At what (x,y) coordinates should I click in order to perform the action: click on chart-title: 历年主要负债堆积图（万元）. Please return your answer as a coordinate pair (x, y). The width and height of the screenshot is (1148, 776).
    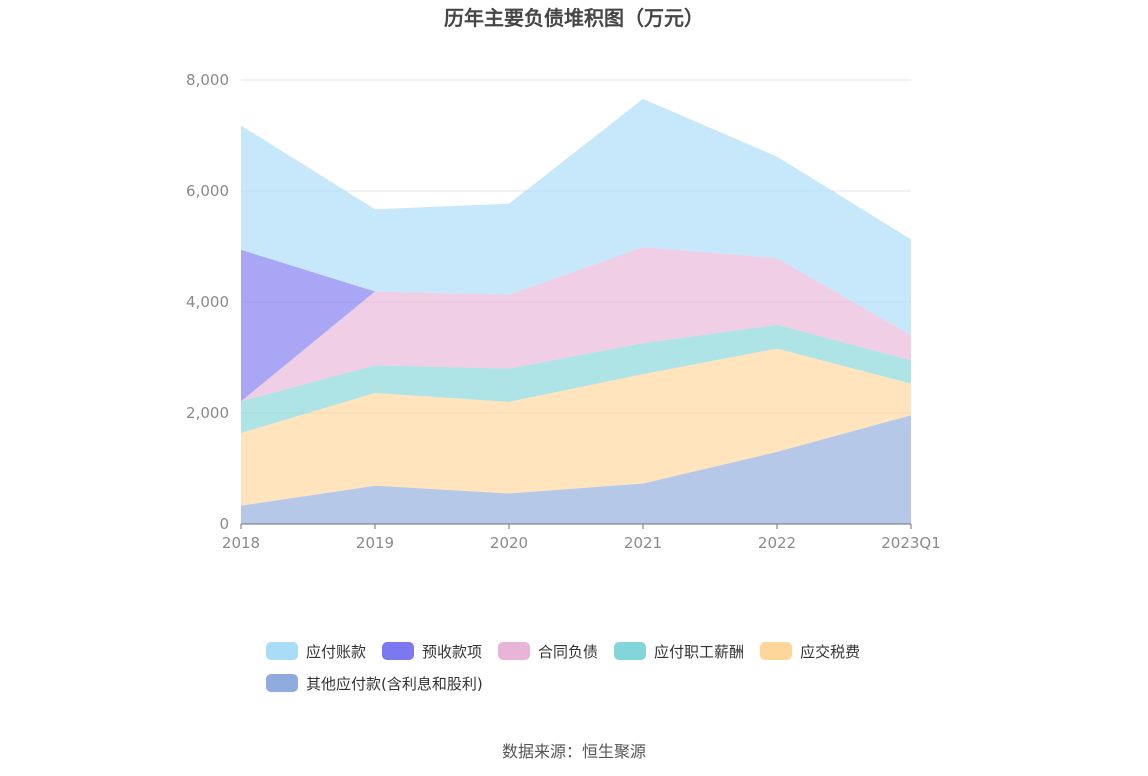
    Looking at the image, I should click on (574, 18).